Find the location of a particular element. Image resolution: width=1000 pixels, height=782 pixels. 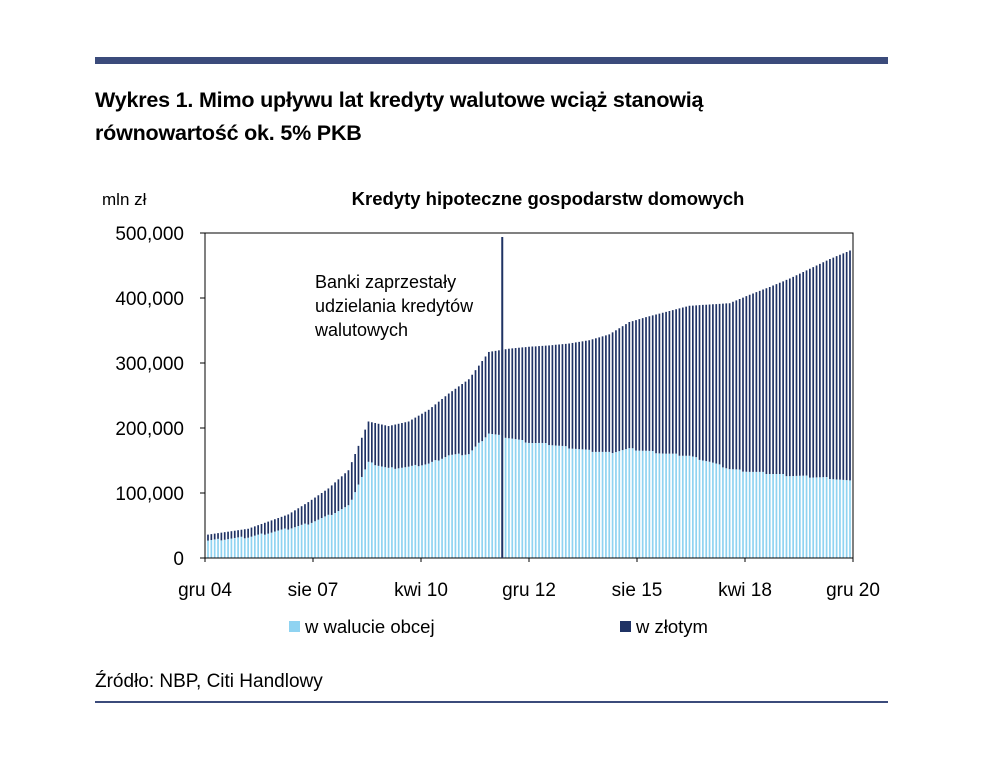

legend-swatch-pln is located at coordinates (625, 626).